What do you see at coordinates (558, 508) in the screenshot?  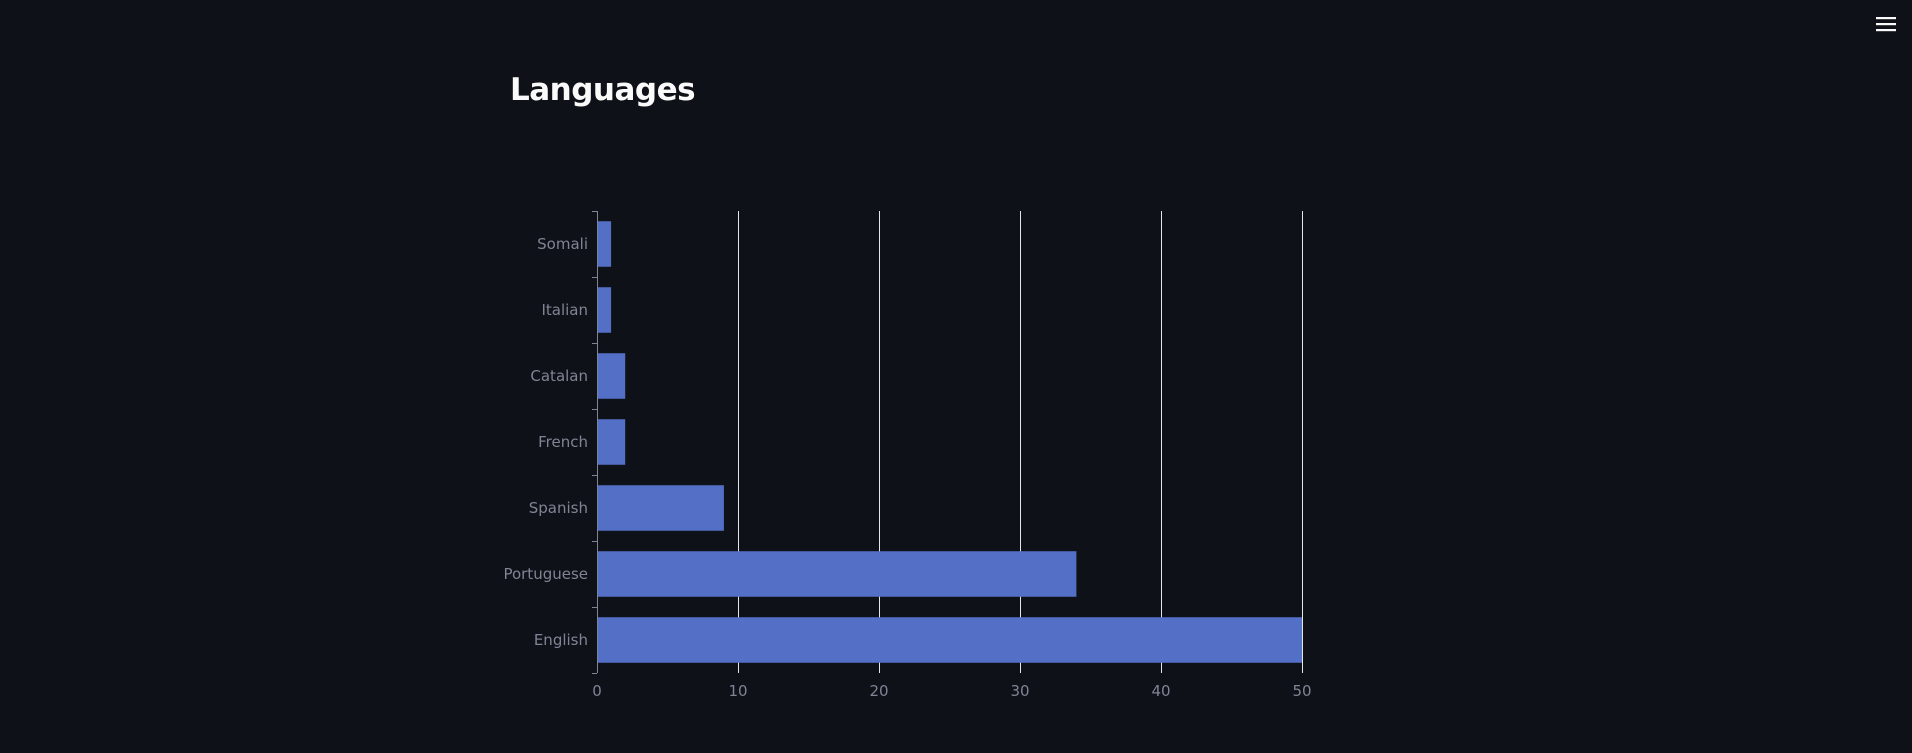 I see `y-tick-label: Spanish` at bounding box center [558, 508].